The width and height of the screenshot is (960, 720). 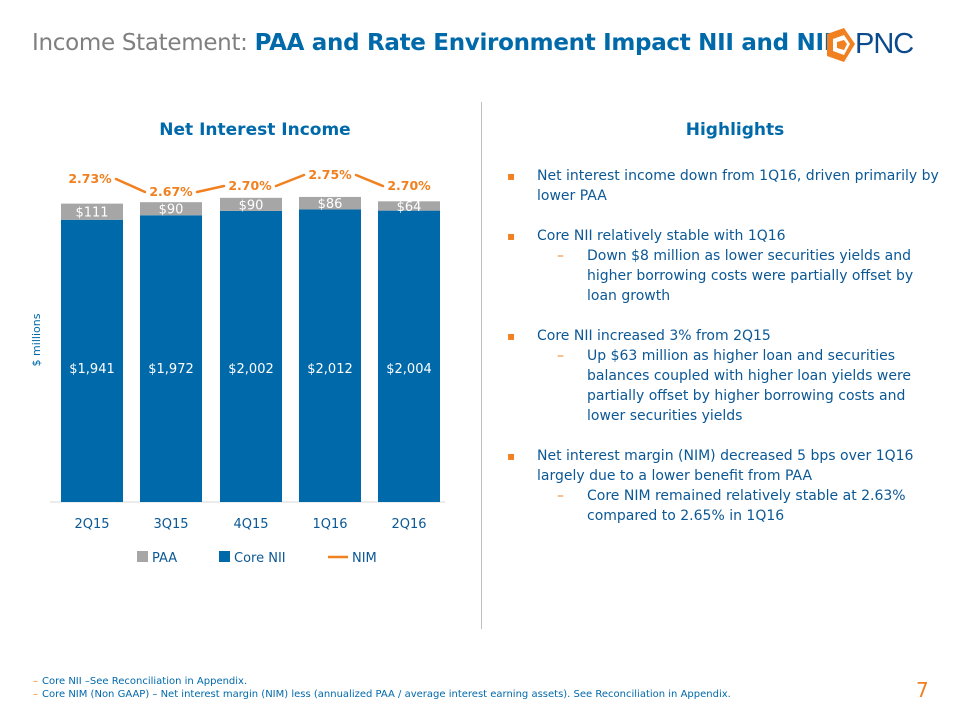 I want to click on bullet-text: Core NII increased 3% from 2Q15, so click(x=654, y=336).